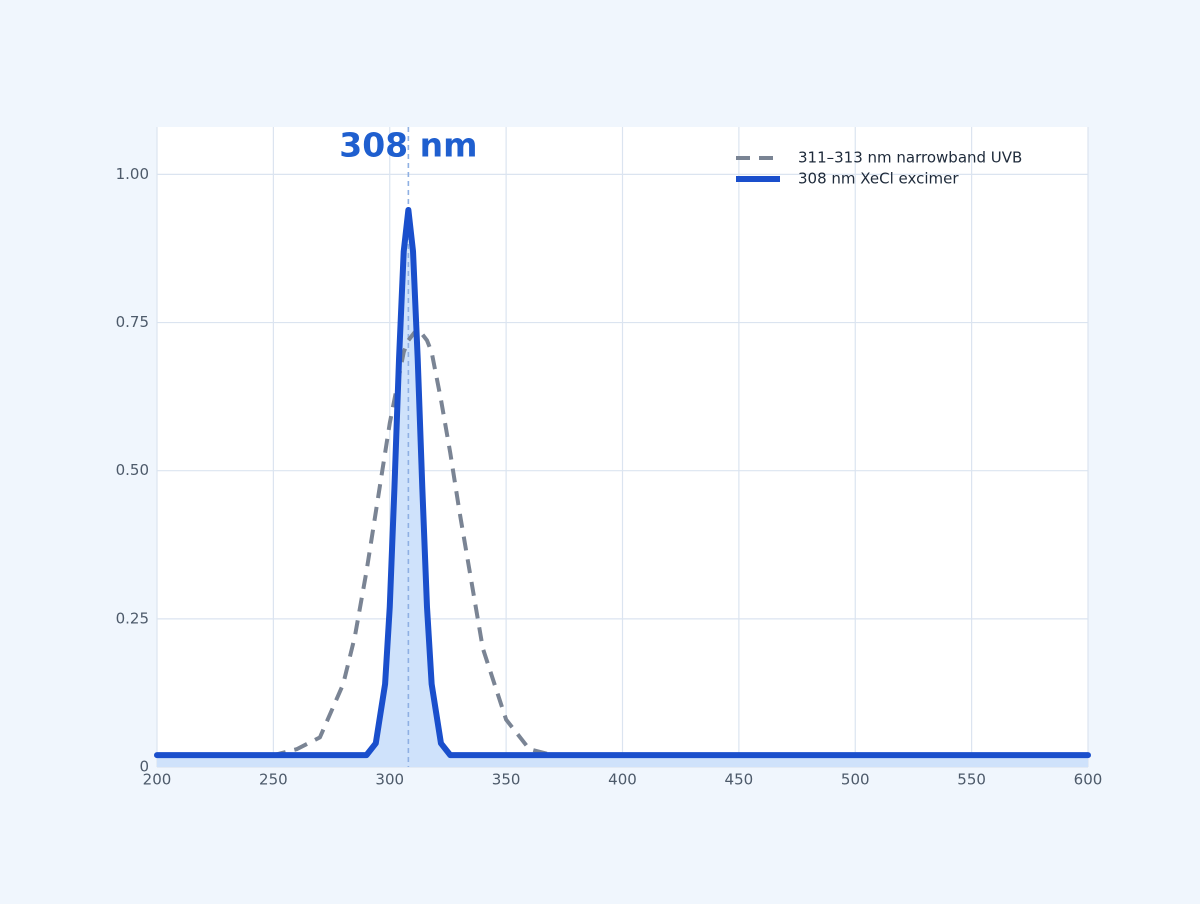  What do you see at coordinates (132, 618) in the screenshot?
I see `y-tick-label: 0.25` at bounding box center [132, 618].